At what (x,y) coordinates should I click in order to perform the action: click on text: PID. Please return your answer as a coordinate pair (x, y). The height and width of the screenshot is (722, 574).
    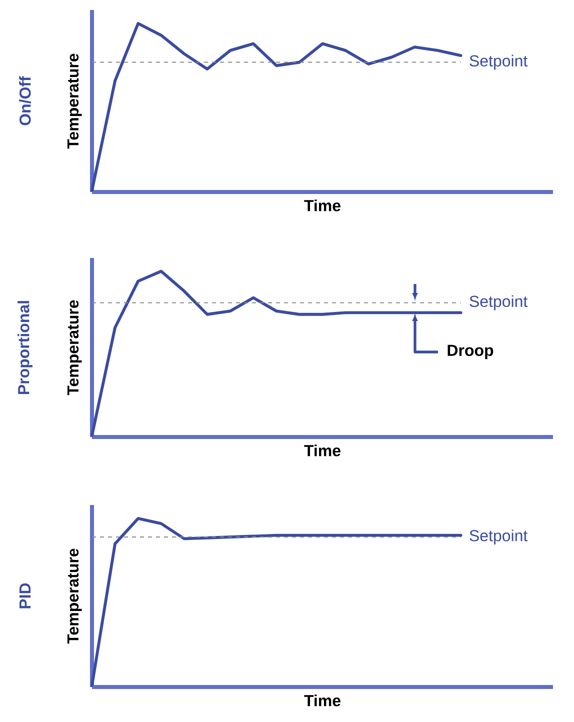
    Looking at the image, I should click on (25, 595).